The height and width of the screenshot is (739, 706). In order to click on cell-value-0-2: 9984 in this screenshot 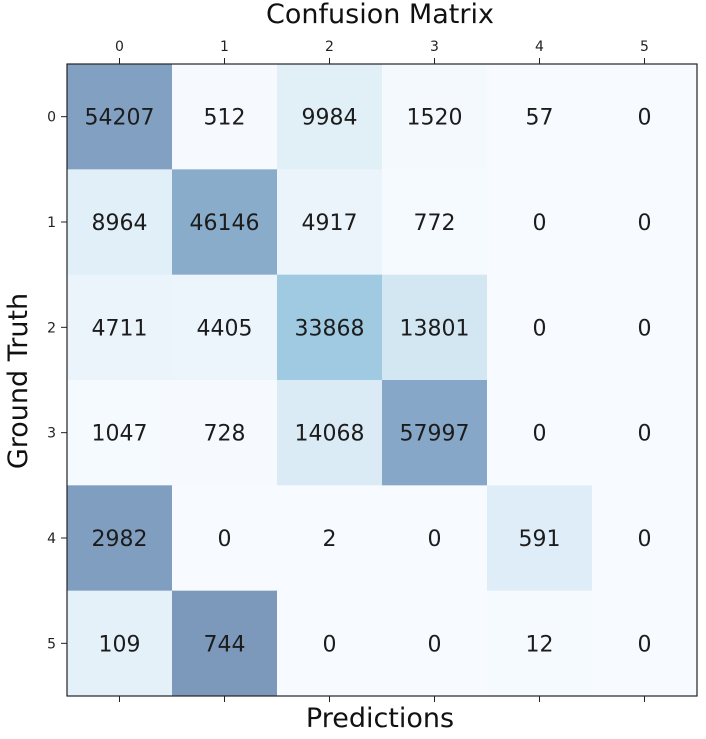, I will do `click(330, 118)`.